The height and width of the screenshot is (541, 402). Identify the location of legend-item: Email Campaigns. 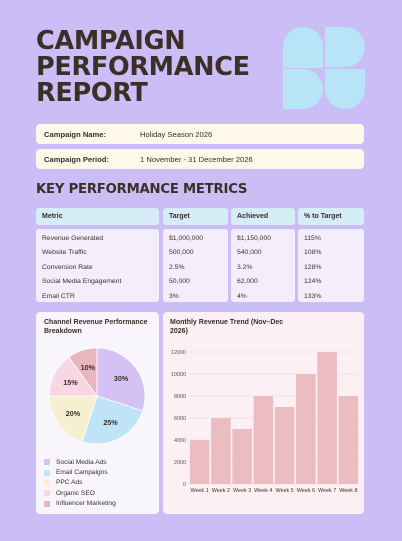
(80, 472).